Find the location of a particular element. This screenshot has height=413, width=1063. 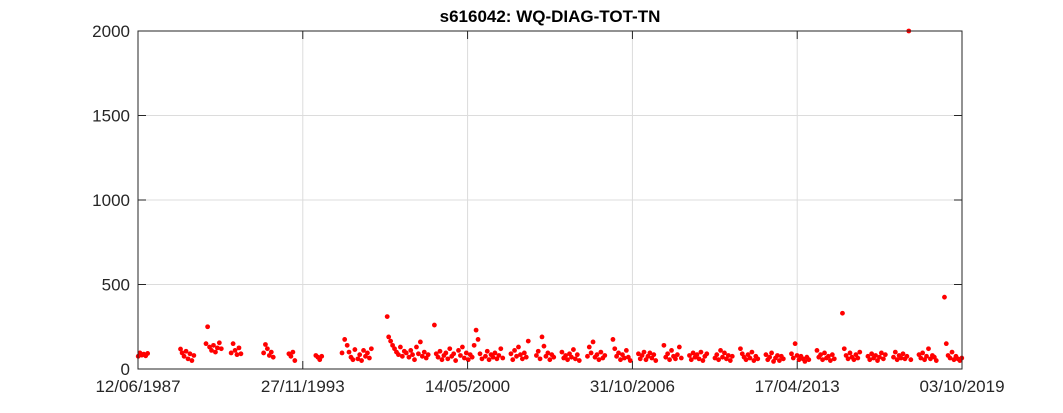

y-tick-label: 2000 is located at coordinates (111, 31).